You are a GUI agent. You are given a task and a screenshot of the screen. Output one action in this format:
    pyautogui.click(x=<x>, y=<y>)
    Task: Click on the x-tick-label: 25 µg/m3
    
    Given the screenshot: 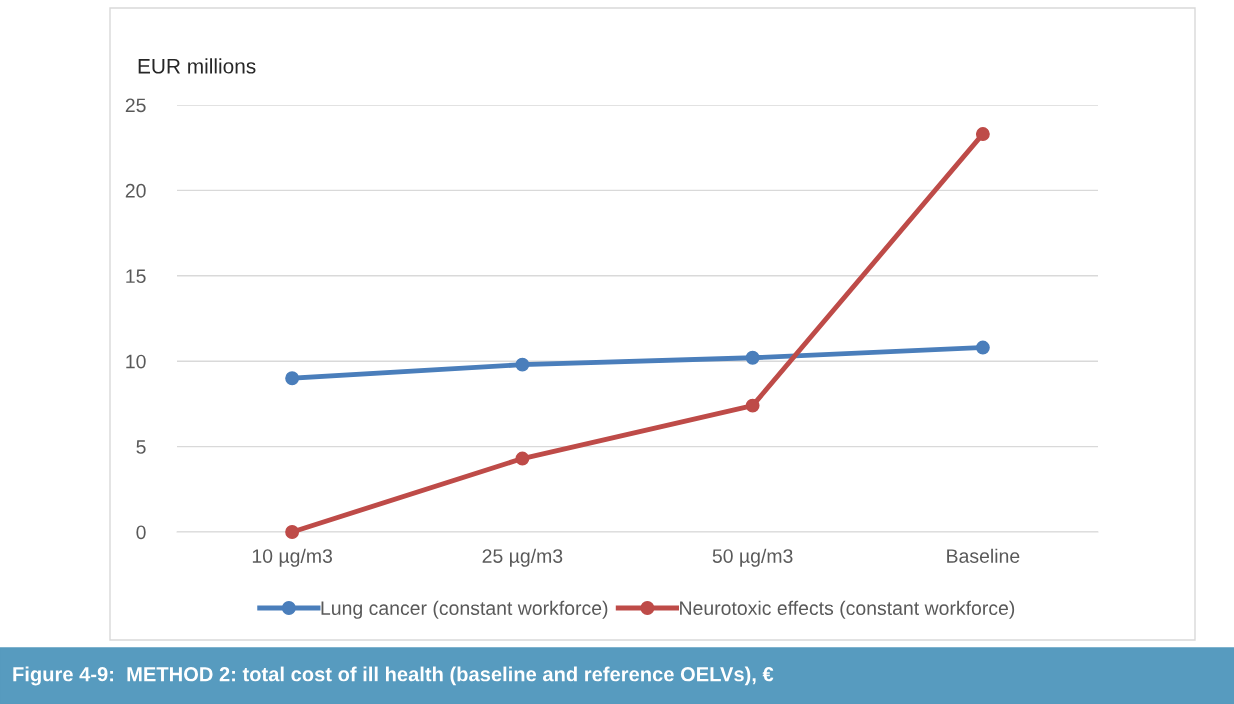 What is the action you would take?
    pyautogui.click(x=522, y=557)
    